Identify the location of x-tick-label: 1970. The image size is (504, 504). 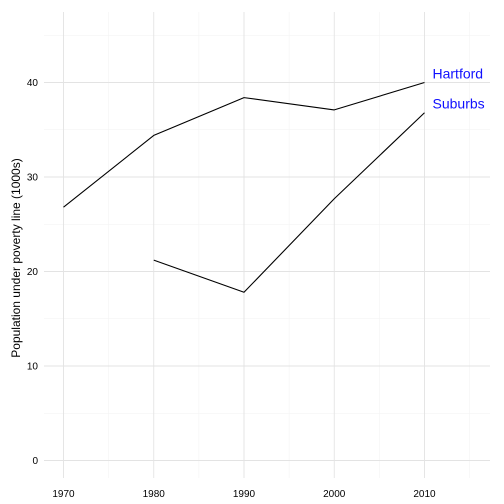
(63, 494).